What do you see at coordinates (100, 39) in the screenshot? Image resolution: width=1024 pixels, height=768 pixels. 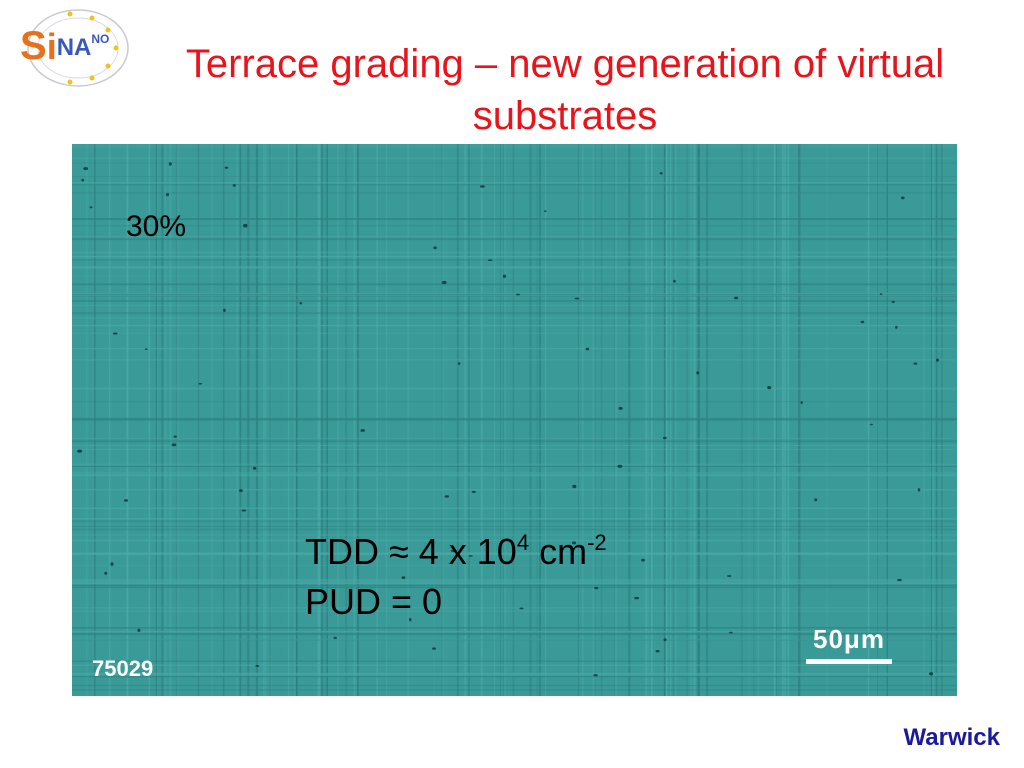 I see `logo-letters-no: NO` at bounding box center [100, 39].